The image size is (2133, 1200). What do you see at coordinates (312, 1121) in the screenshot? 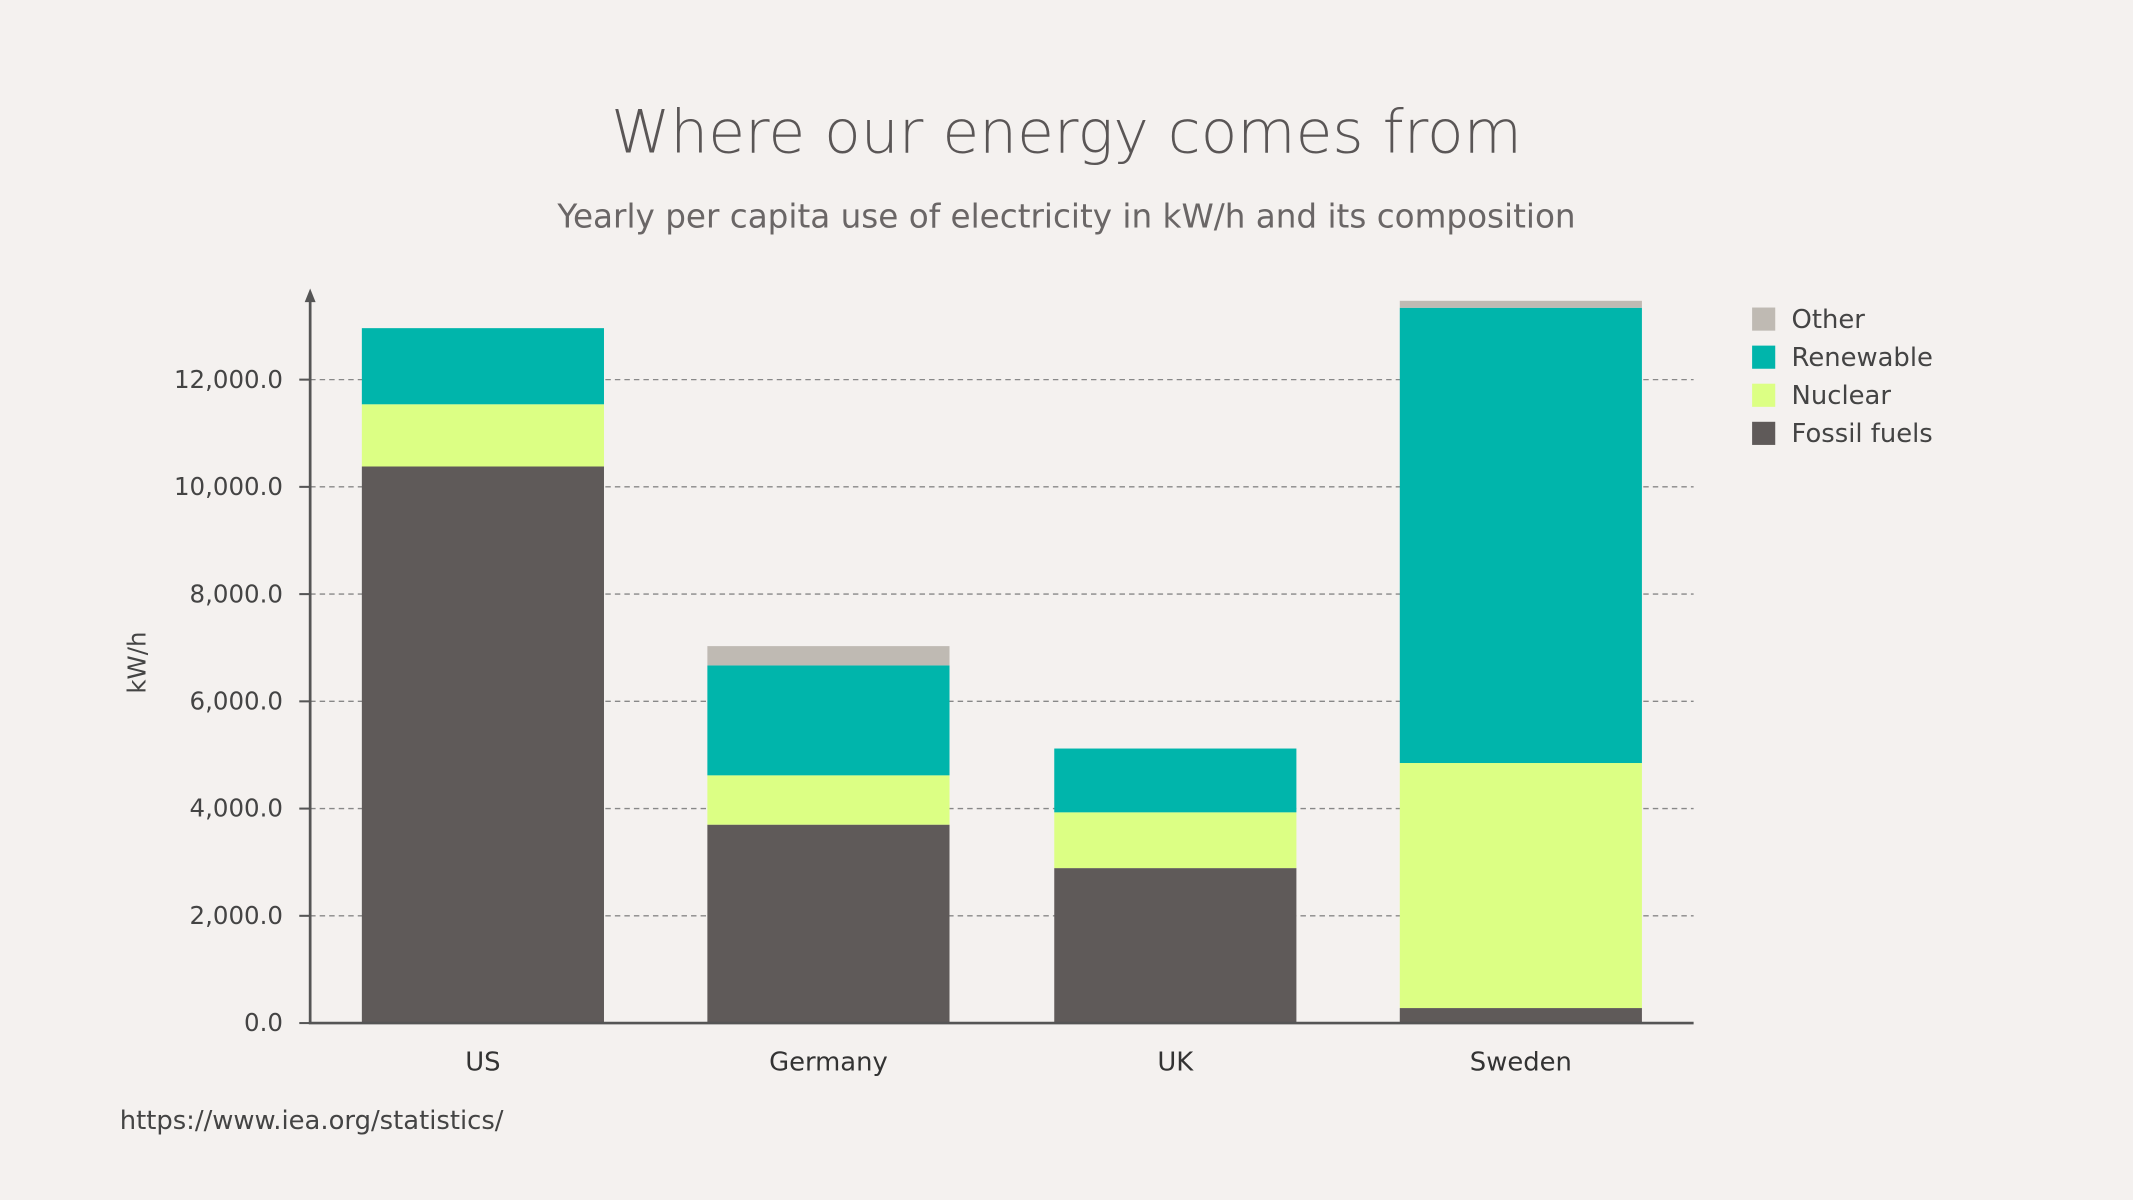
I see `source-link: https://www.iea.org/statistics/` at bounding box center [312, 1121].